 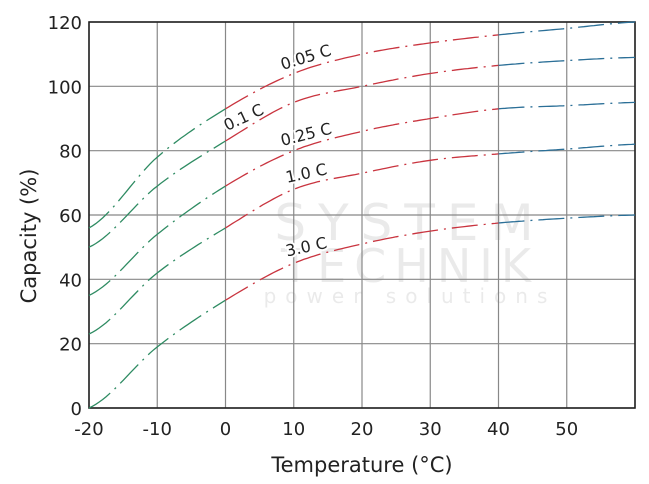 What do you see at coordinates (225, 429) in the screenshot?
I see `x-tick-label: 0` at bounding box center [225, 429].